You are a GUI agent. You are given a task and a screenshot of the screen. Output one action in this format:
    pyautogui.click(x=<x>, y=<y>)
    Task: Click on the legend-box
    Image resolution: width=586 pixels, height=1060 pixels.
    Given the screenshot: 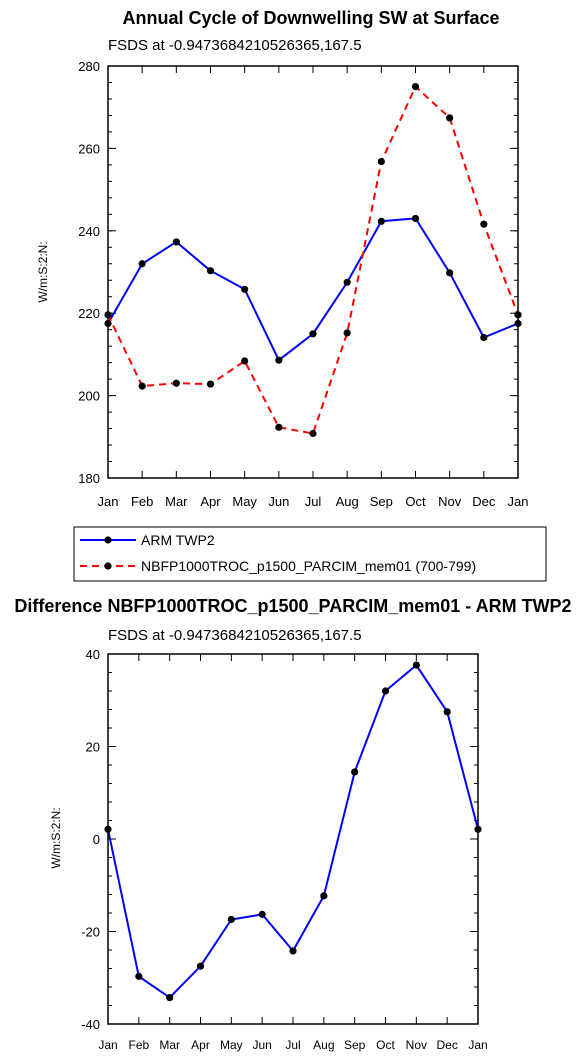 What is the action you would take?
    pyautogui.click(x=310, y=554)
    